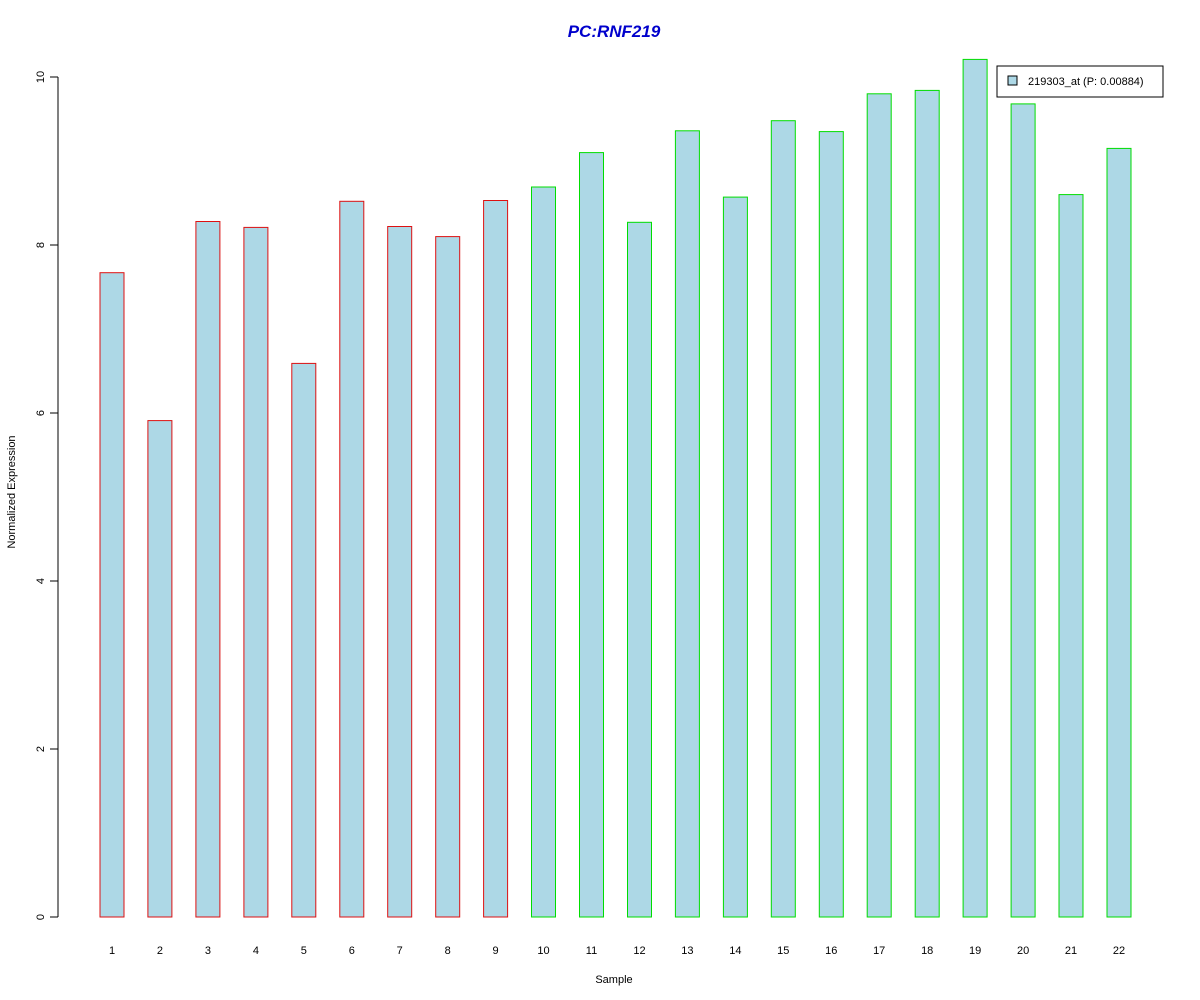 The width and height of the screenshot is (1200, 1000). I want to click on x-axis-label: Sample, so click(613, 980).